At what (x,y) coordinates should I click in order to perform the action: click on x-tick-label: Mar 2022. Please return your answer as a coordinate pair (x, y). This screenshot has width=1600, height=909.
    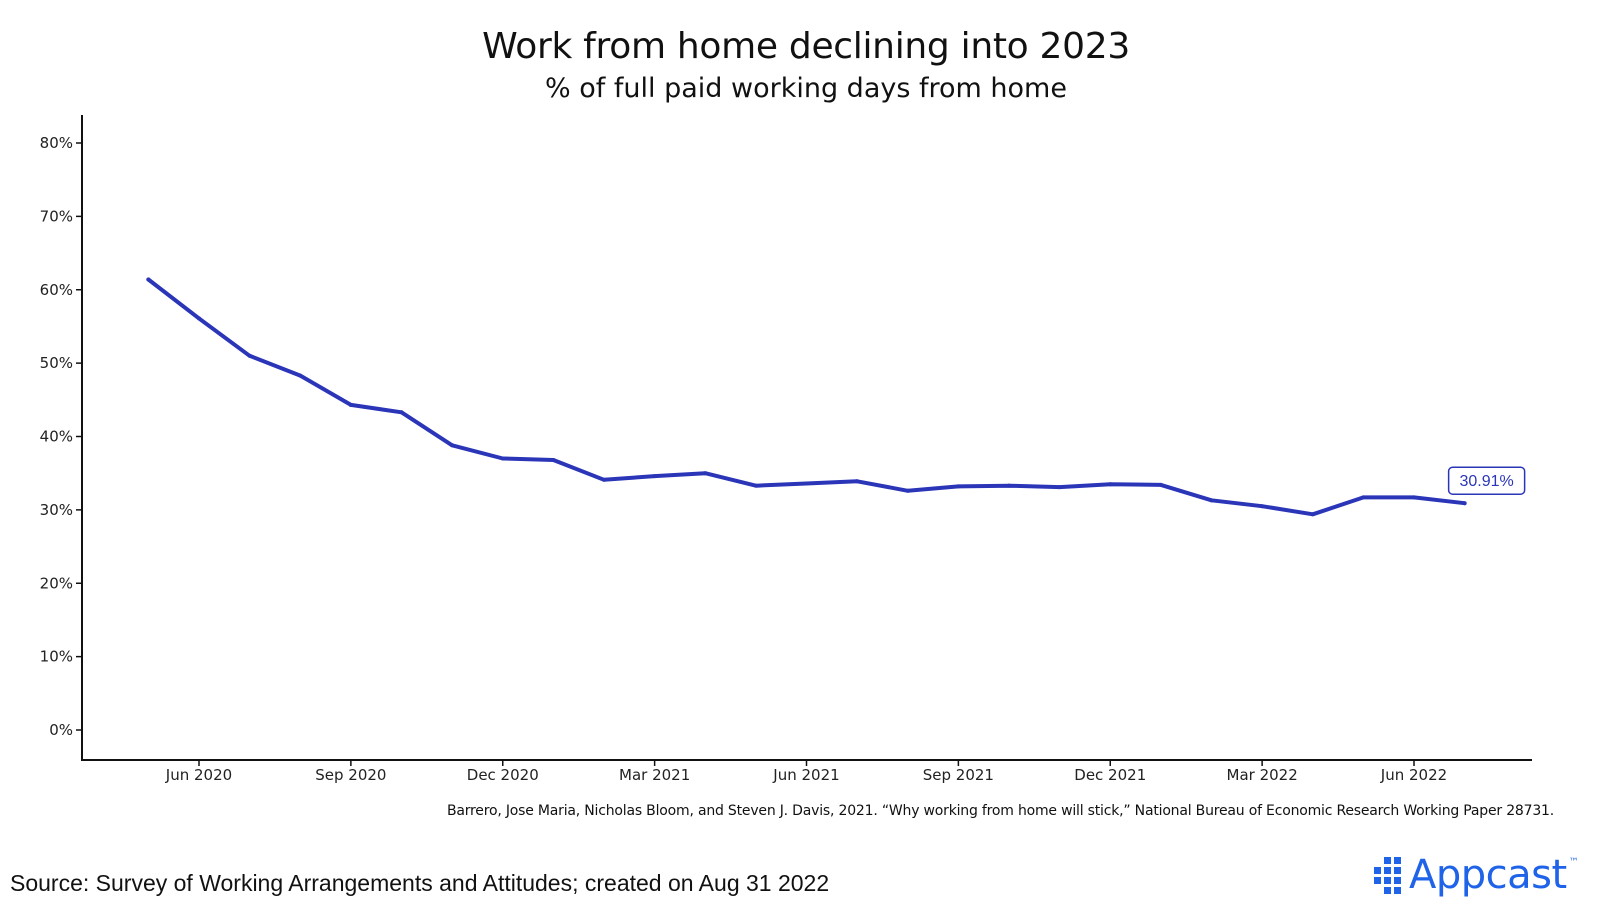
    Looking at the image, I should click on (1262, 775).